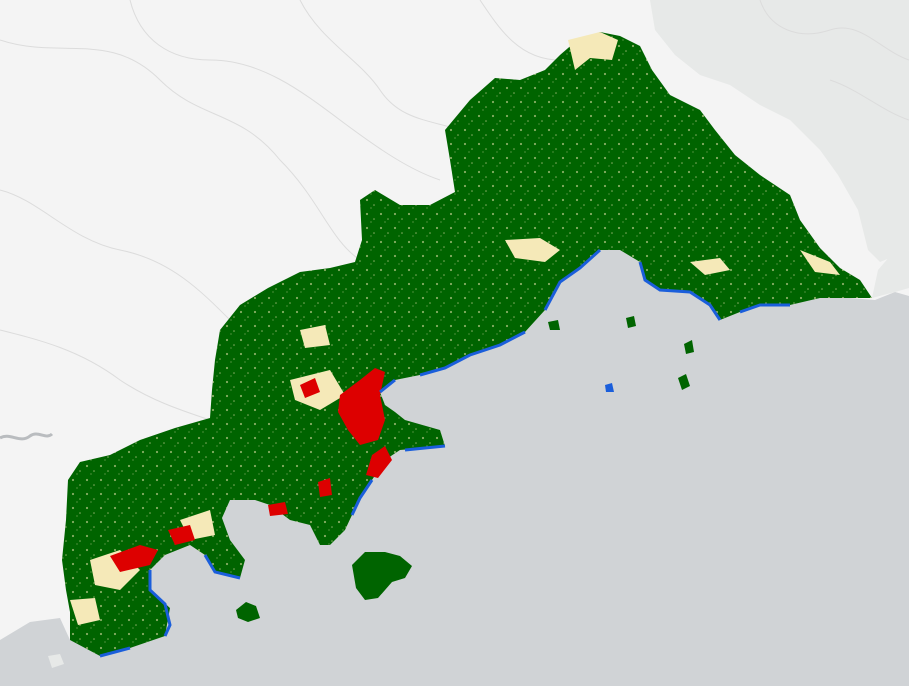  What do you see at coordinates (890, 274) in the screenshot?
I see `eastern-coast-land` at bounding box center [890, 274].